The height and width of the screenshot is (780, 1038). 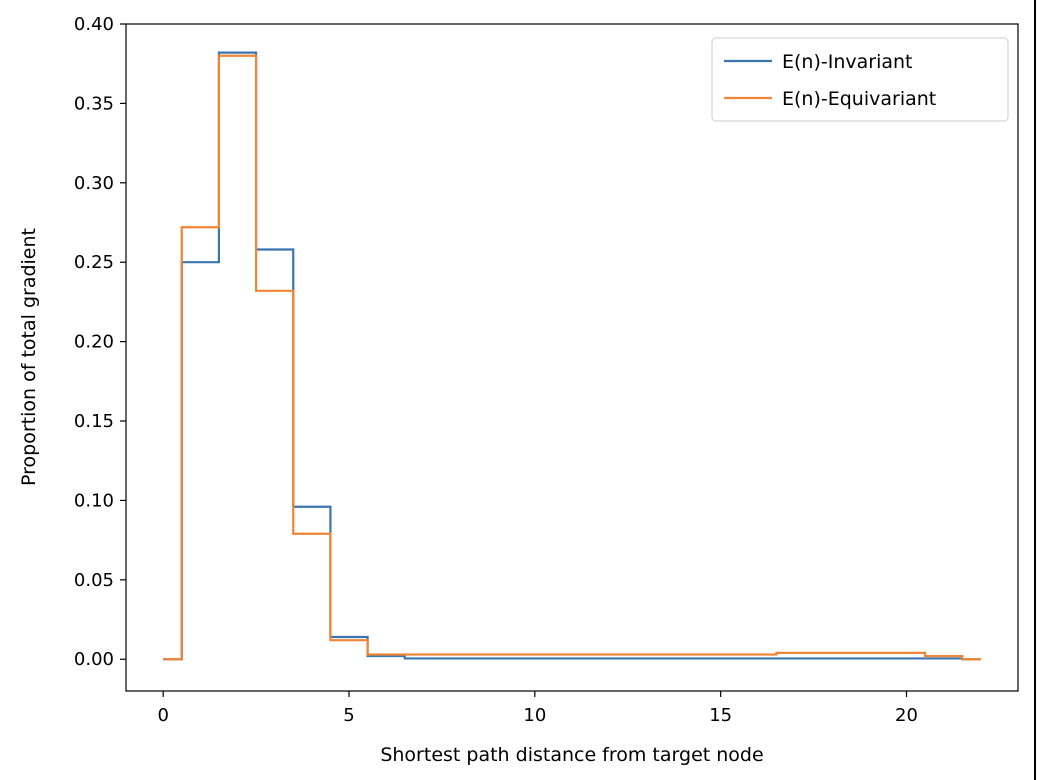 I want to click on x-tick-label: 10, so click(x=534, y=715).